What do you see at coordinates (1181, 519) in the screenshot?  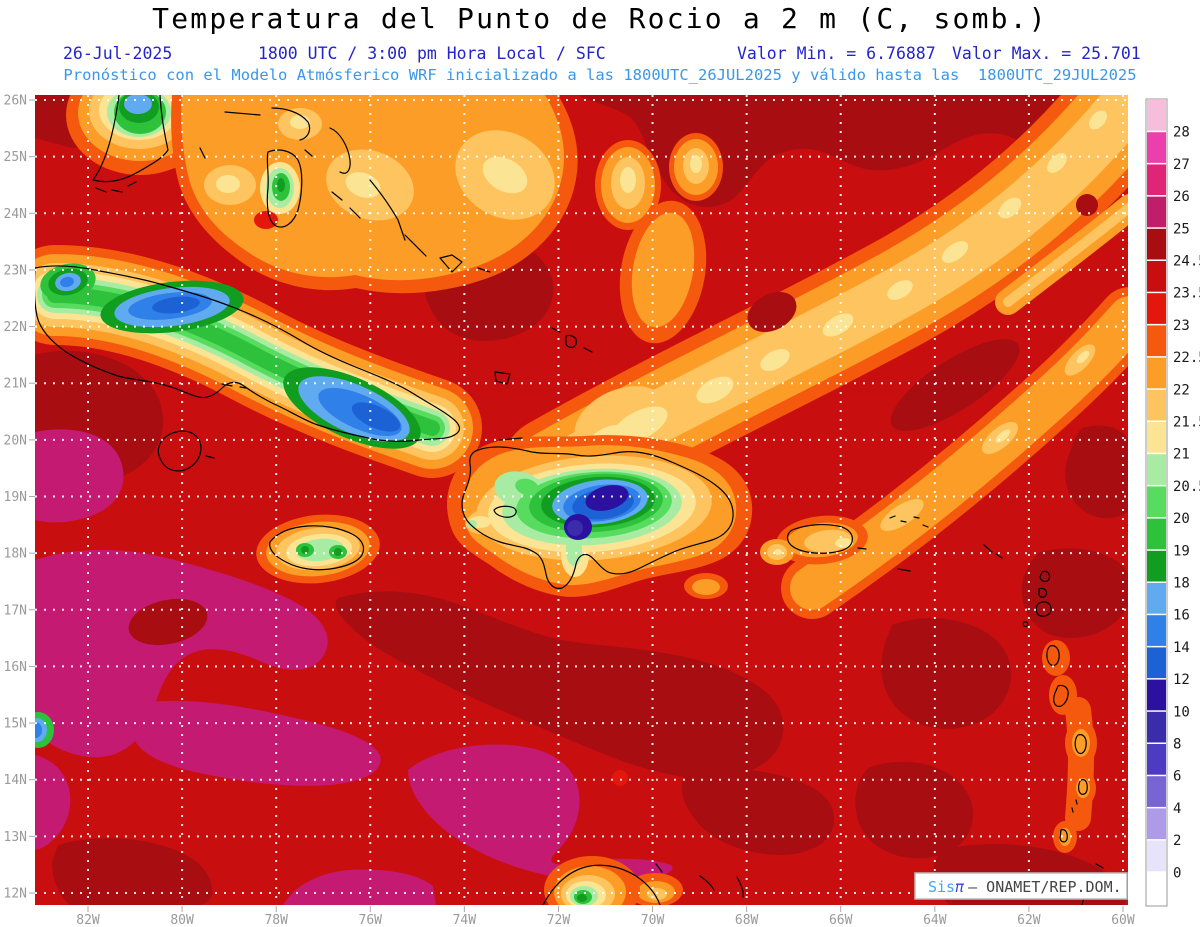 I see `colorbar-label: 20` at bounding box center [1181, 519].